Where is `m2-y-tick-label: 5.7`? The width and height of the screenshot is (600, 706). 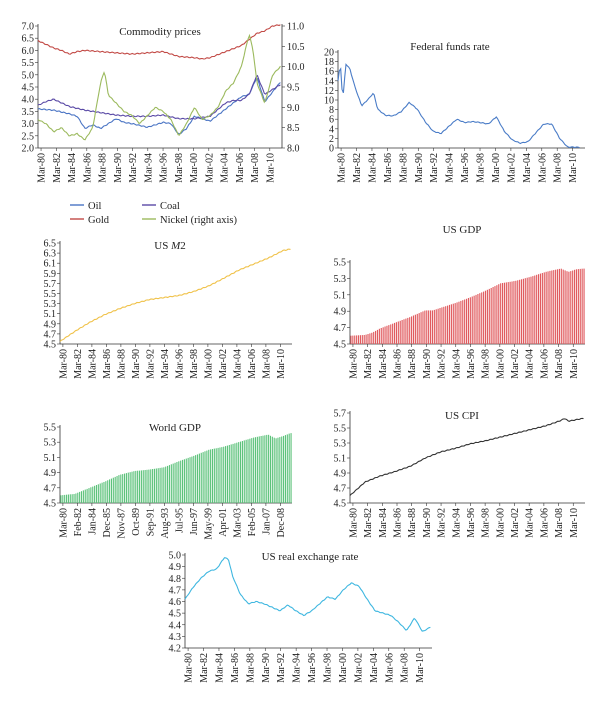 m2-y-tick-label: 5.7 is located at coordinates (50, 284).